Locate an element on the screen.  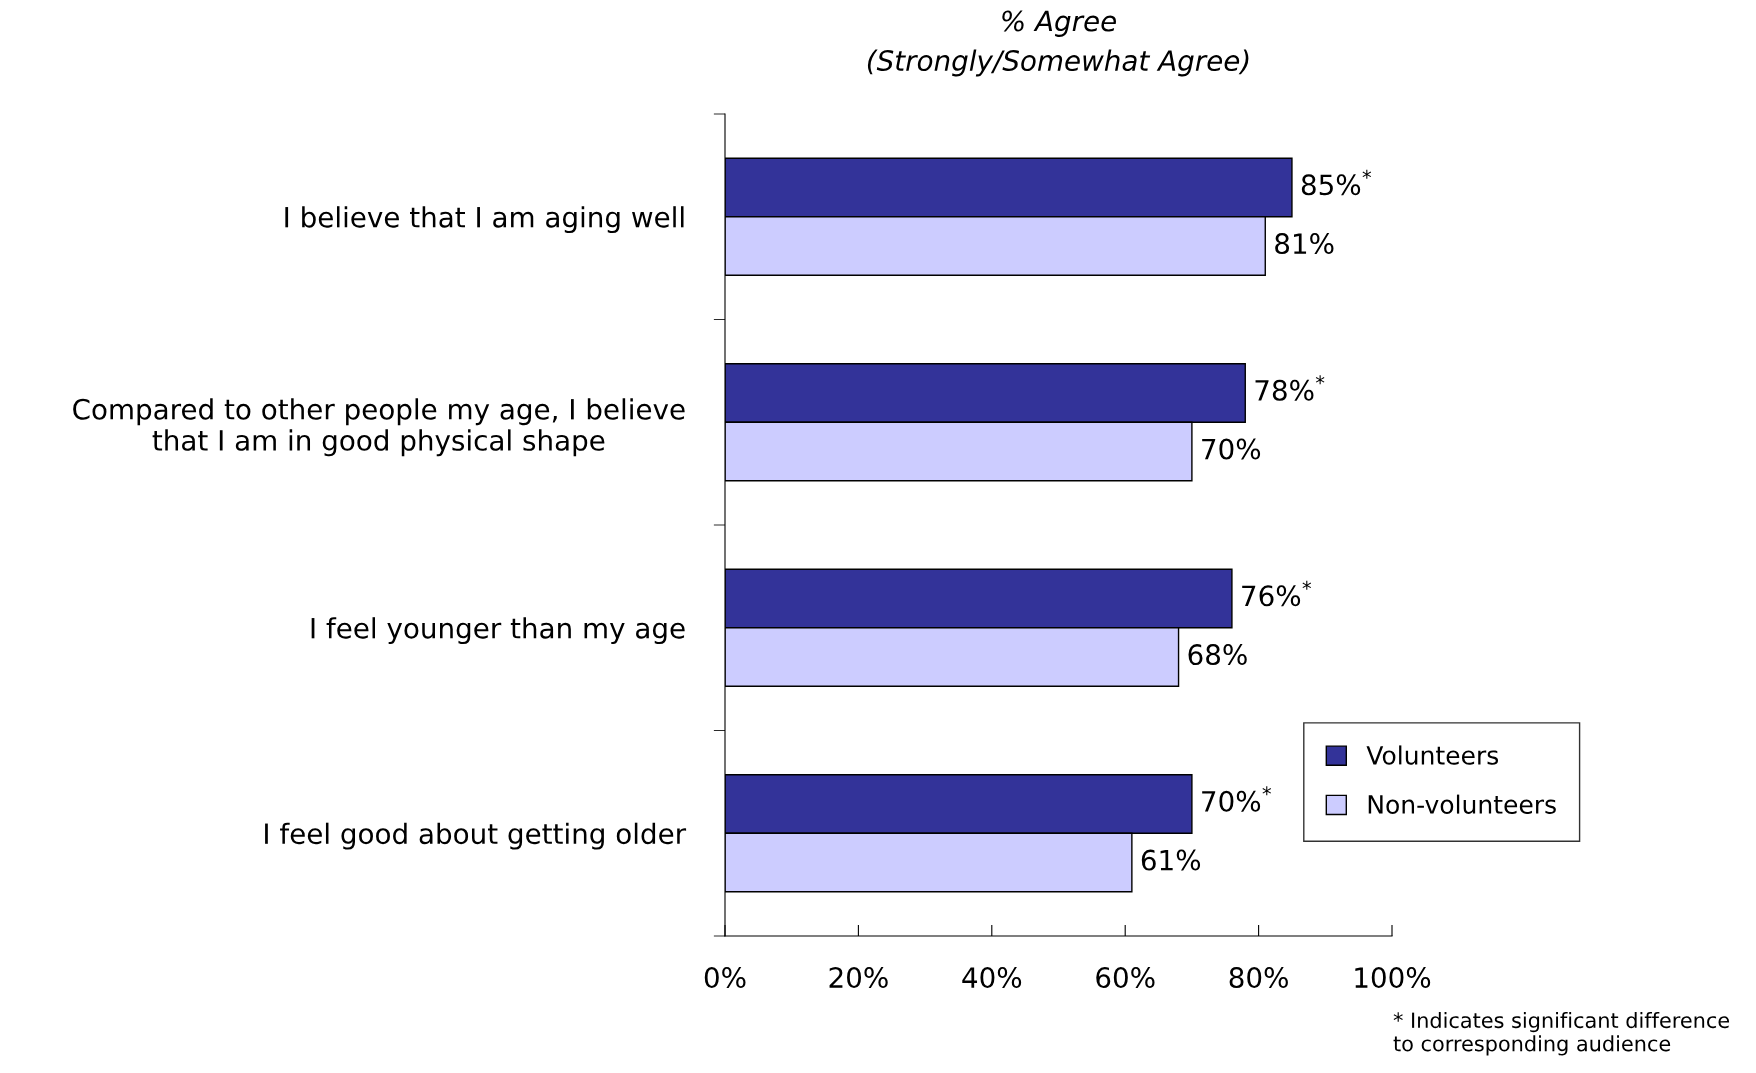
data-label: 70% is located at coordinates (1231, 449).